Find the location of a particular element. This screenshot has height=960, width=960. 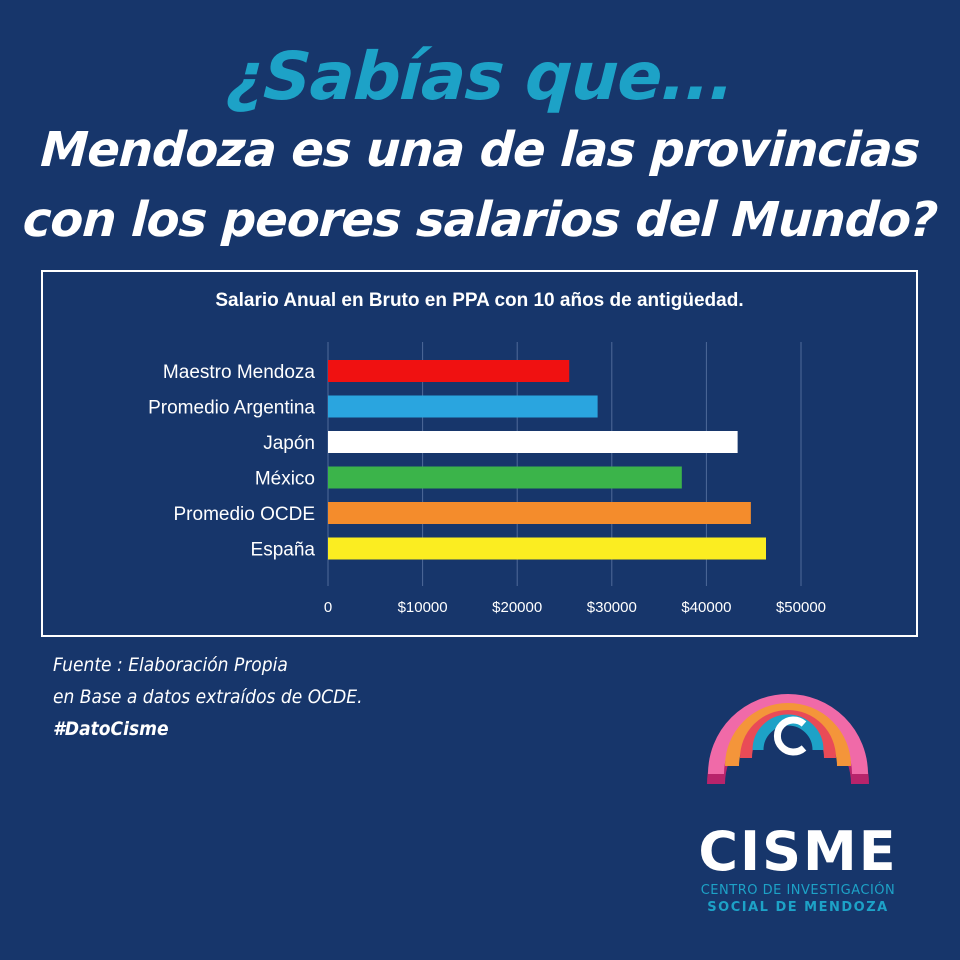

tick-label-0: 0 is located at coordinates (328, 607).